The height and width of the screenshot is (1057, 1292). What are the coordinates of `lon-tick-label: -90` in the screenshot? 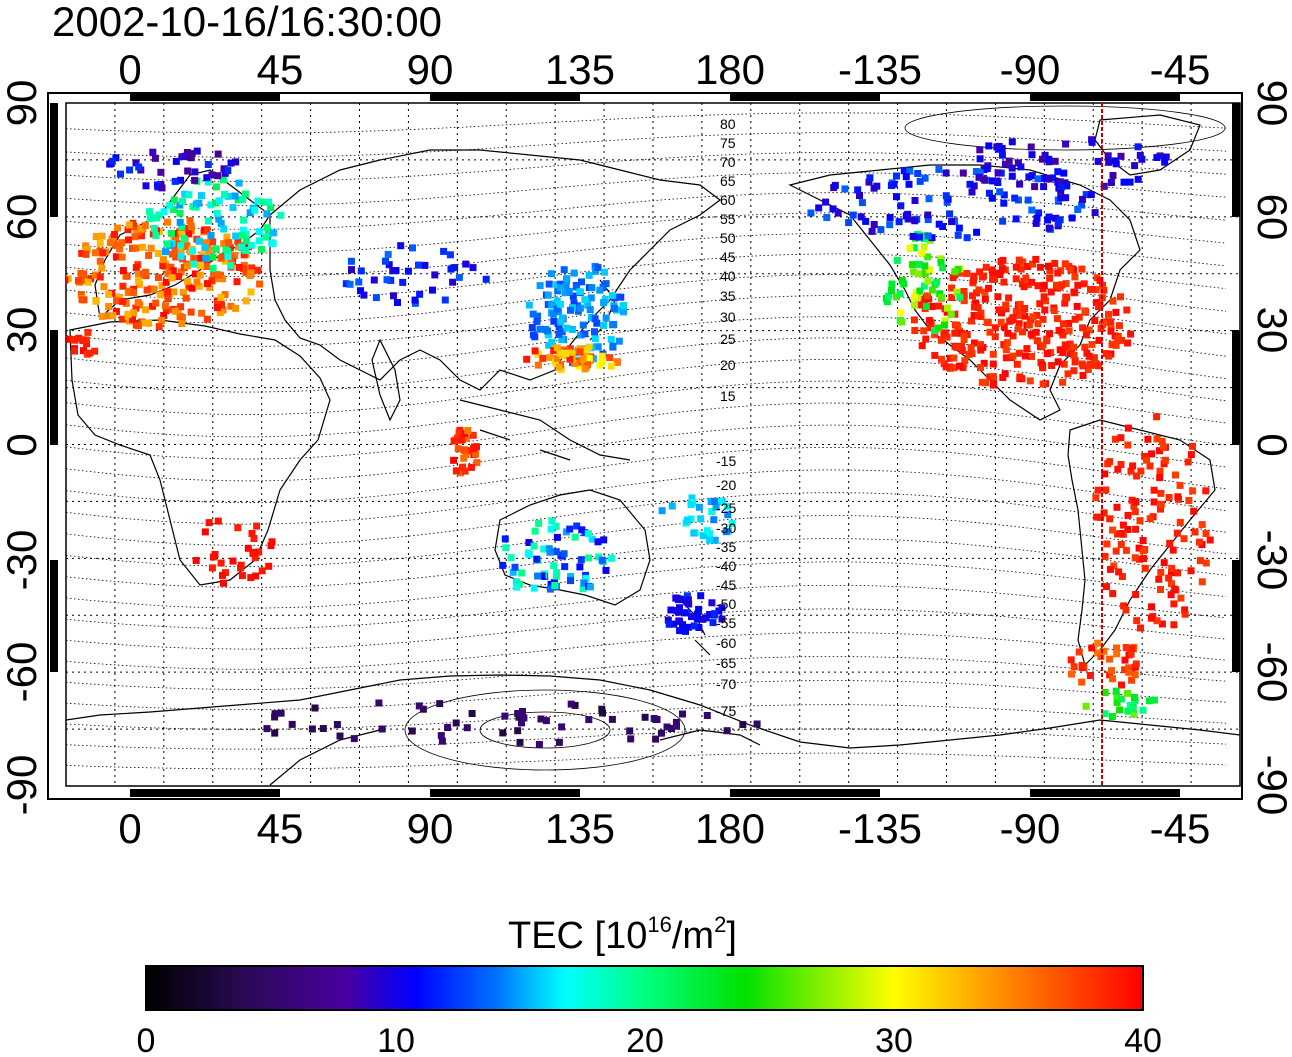 It's located at (1030, 828).